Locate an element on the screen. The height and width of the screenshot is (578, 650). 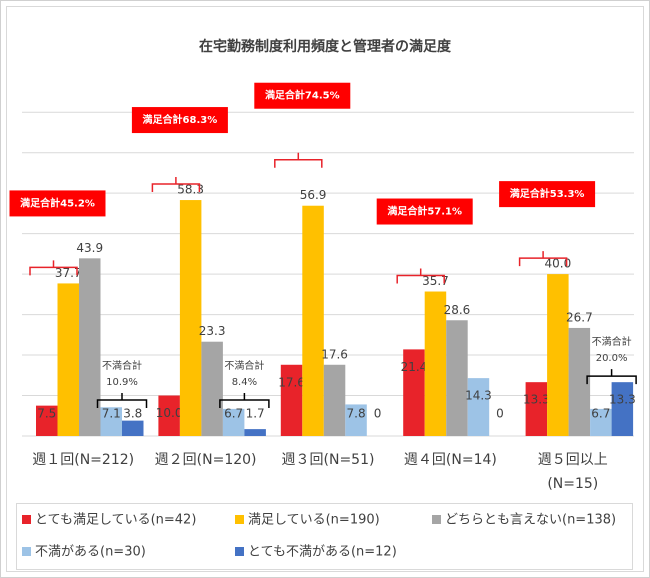
chart-title: 在宅勤務制度利用頻度と管理者の満足度 is located at coordinates (325, 46).